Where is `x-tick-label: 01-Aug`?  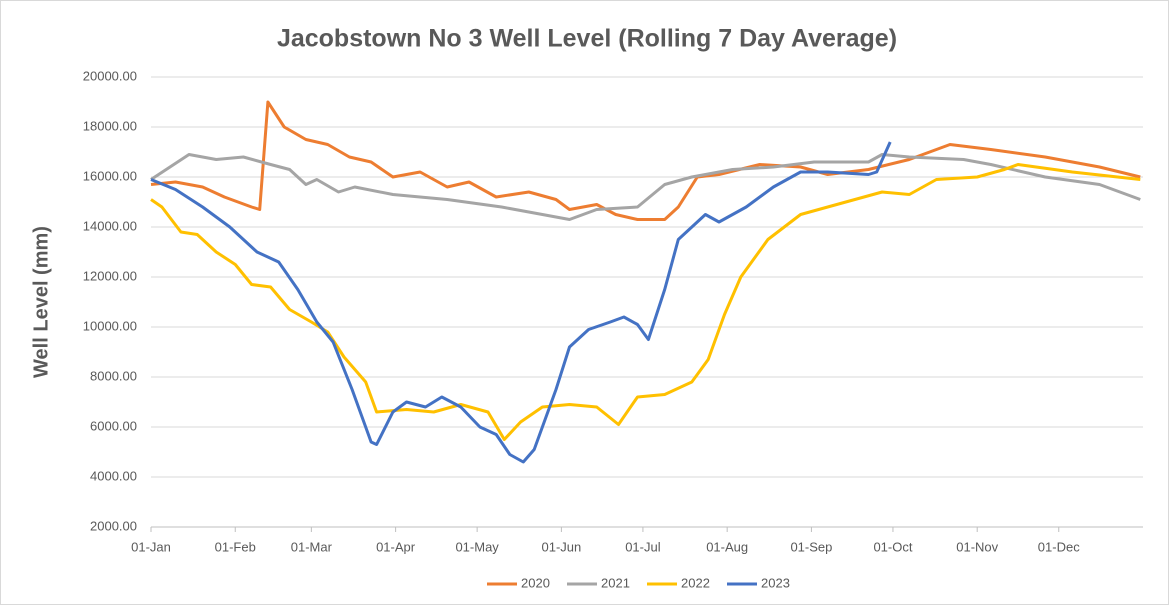 x-tick-label: 01-Aug is located at coordinates (727, 546).